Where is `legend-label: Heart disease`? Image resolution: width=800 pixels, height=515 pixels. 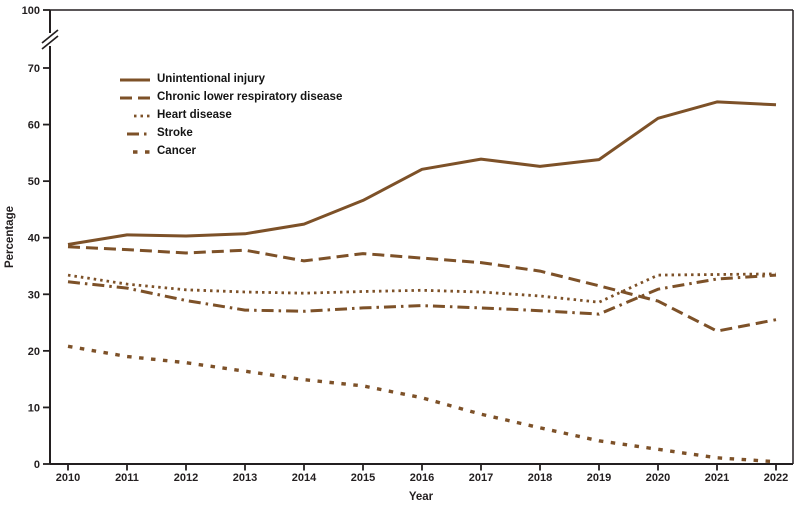 legend-label: Heart disease is located at coordinates (194, 115).